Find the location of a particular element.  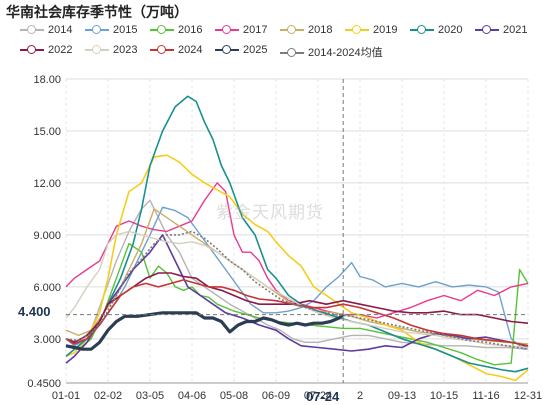

legend-label: 2014-2024均值 is located at coordinates (345, 53).